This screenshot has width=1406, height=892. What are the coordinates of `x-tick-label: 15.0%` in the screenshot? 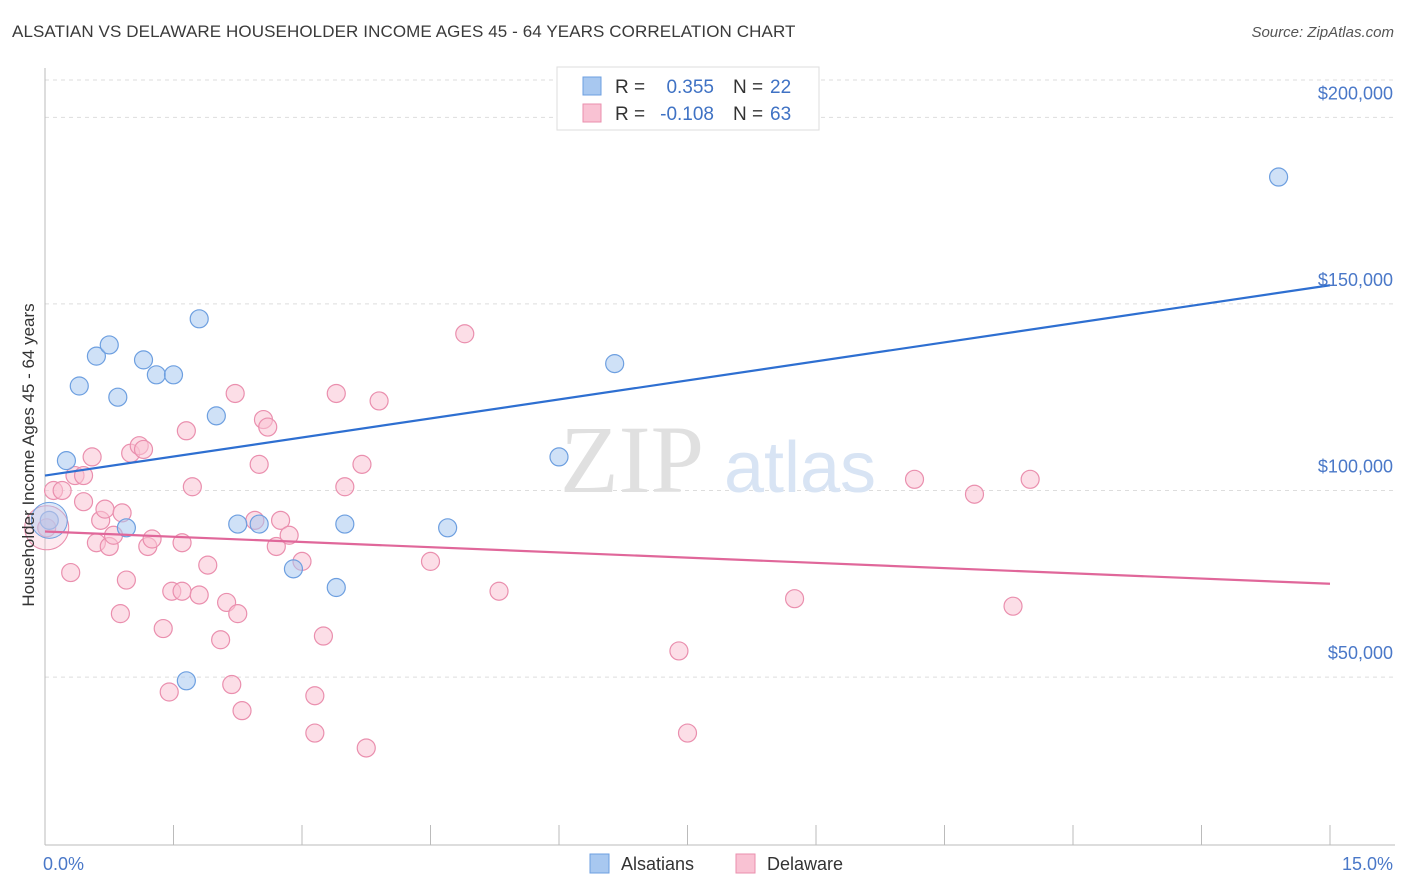 It's located at (1367, 864).